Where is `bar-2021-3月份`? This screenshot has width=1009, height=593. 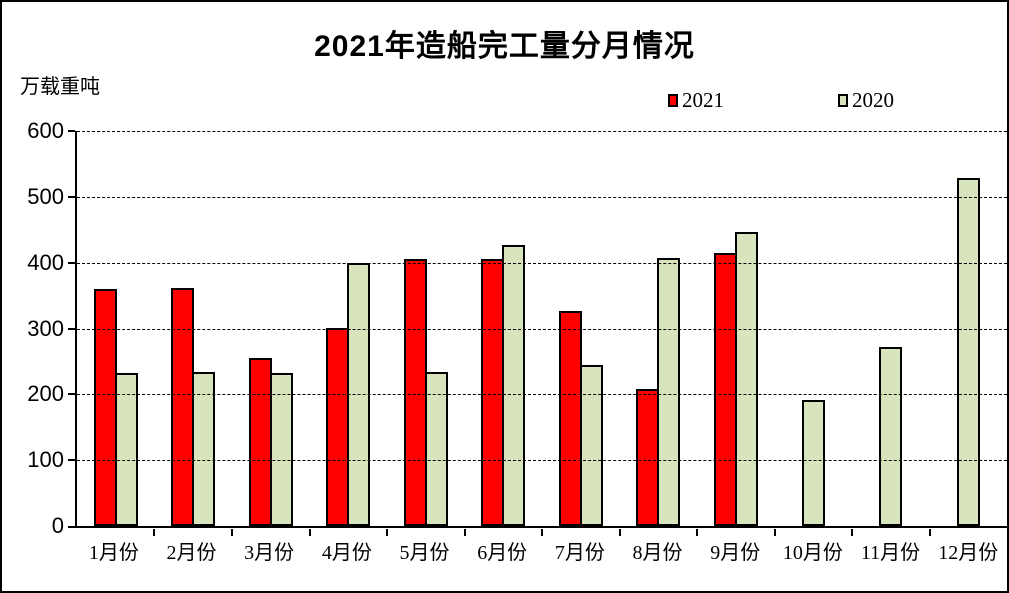 bar-2021-3月份 is located at coordinates (260, 442).